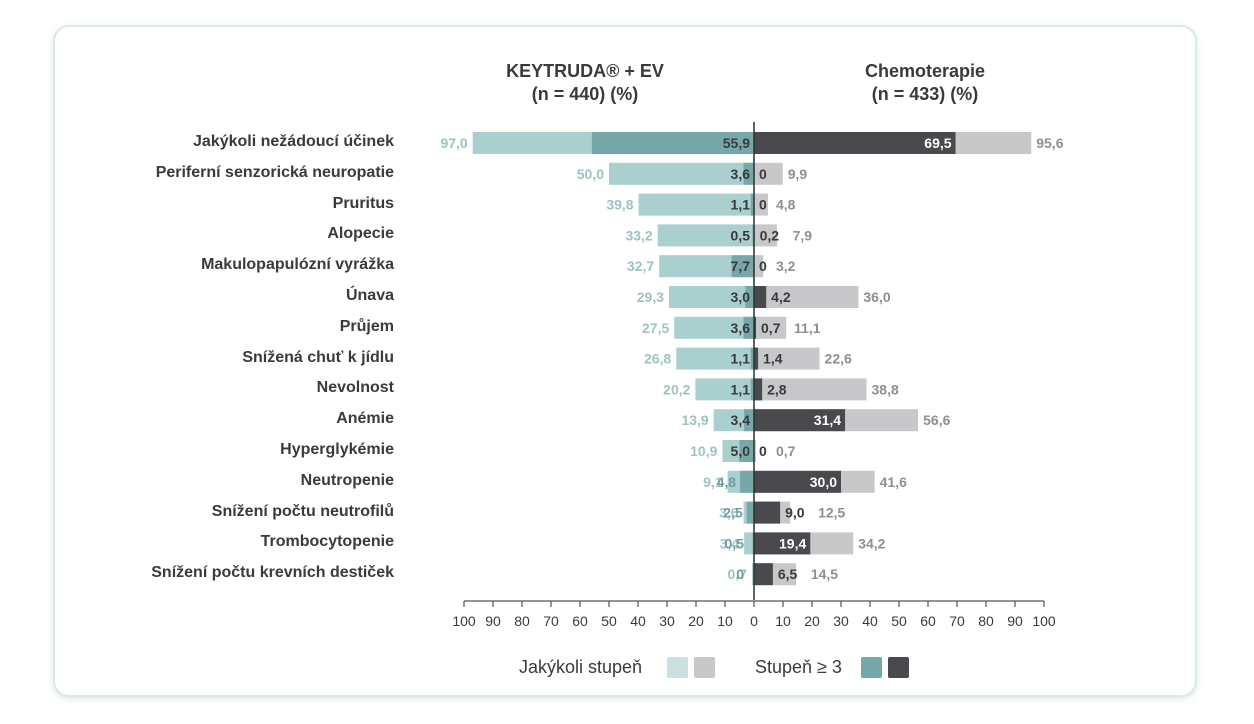 This screenshot has height=724, width=1254. Describe the element at coordinates (925, 94) in the screenshot. I see `right-title-line-2: (n = 433) (%)` at that location.